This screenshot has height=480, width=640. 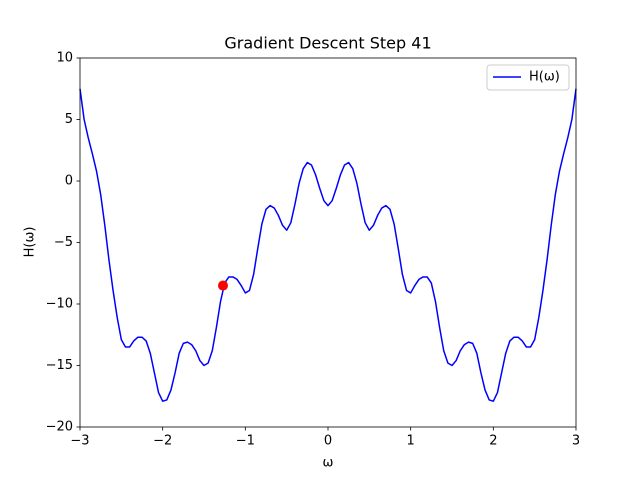 I want to click on x-tick-label: −1, so click(x=245, y=441).